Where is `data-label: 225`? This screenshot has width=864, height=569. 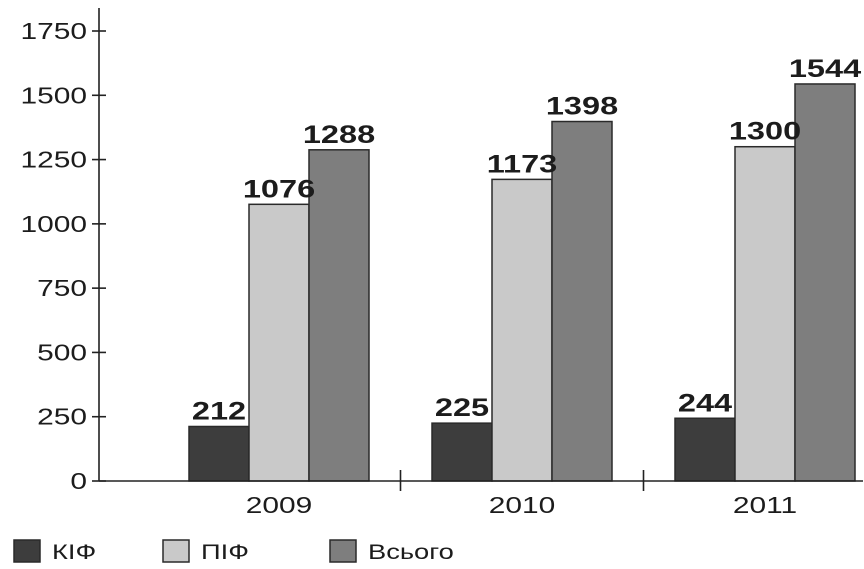 data-label: 225 is located at coordinates (462, 409).